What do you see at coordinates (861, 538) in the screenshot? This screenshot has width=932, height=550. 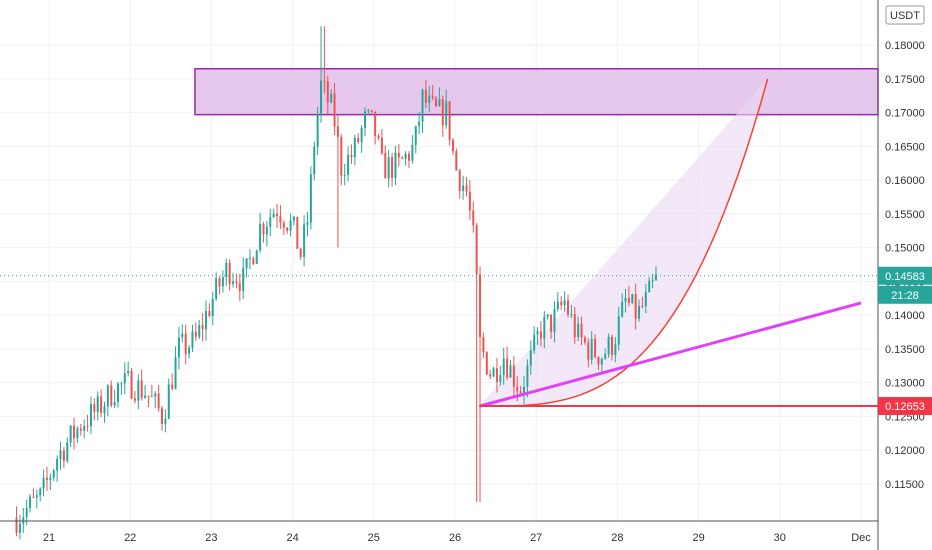 I see `x-tick-label: Dec` at bounding box center [861, 538].